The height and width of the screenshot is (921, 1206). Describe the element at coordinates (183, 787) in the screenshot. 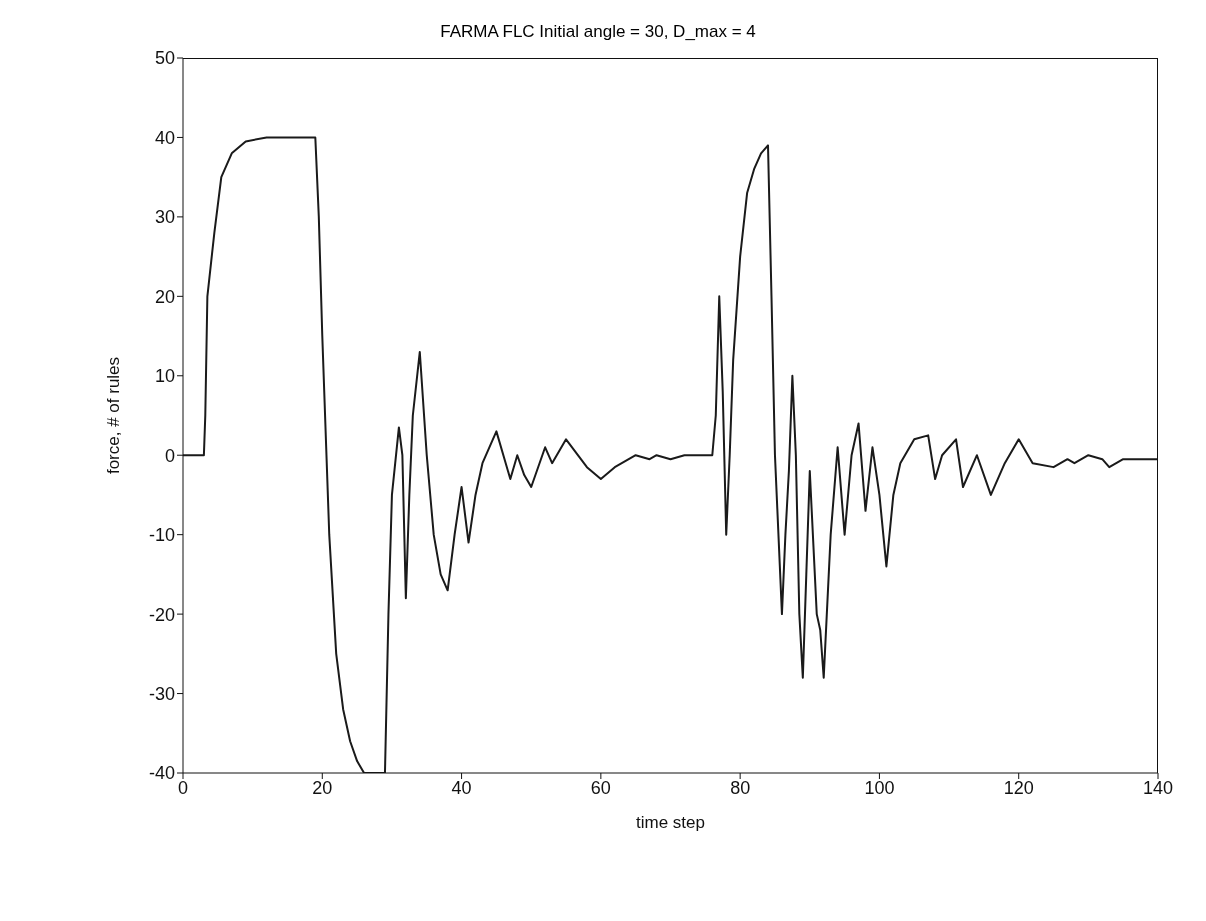

I see `x-tick-label: 0` at that location.